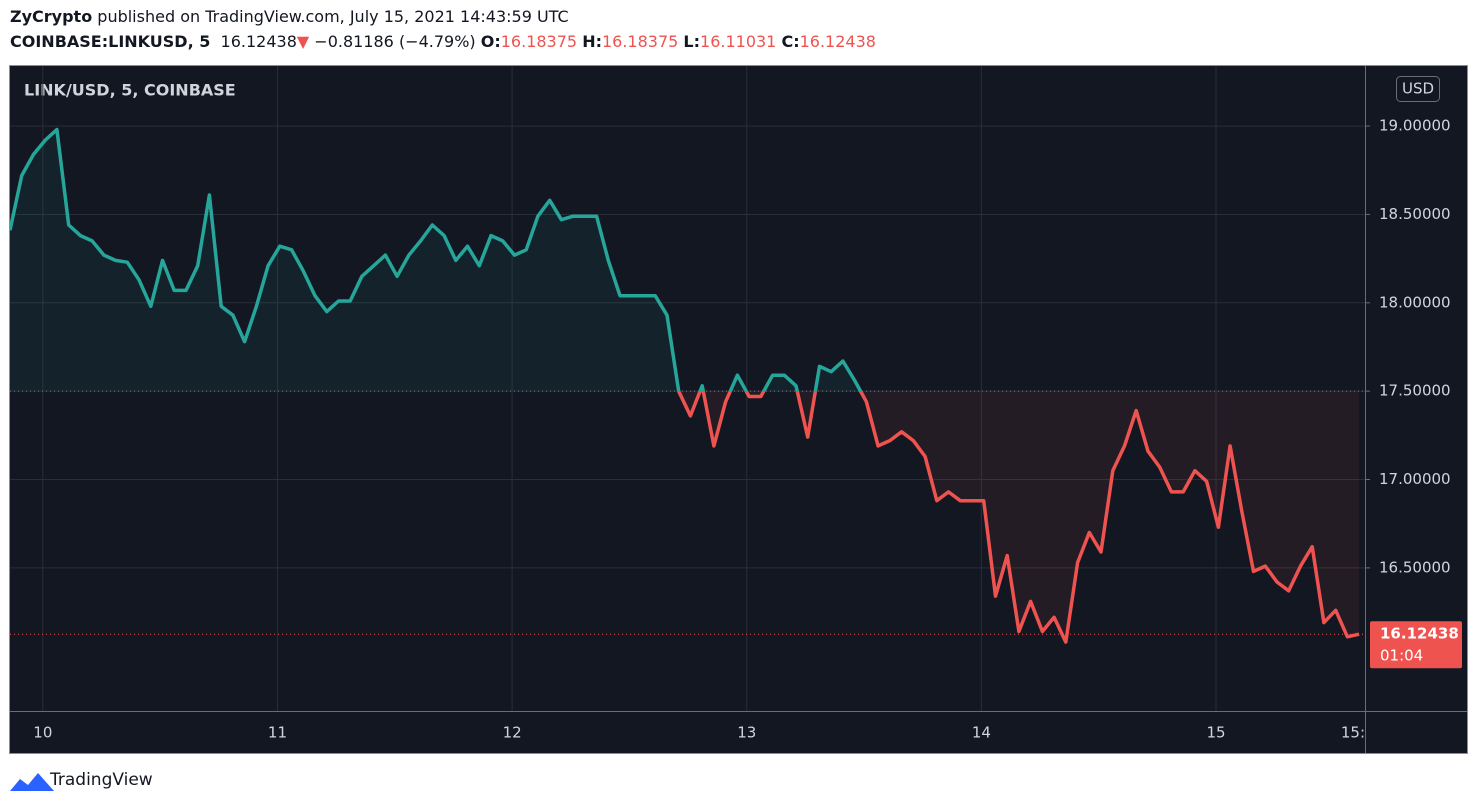 This screenshot has height=809, width=1481. I want to click on close-label: C:, so click(790, 41).